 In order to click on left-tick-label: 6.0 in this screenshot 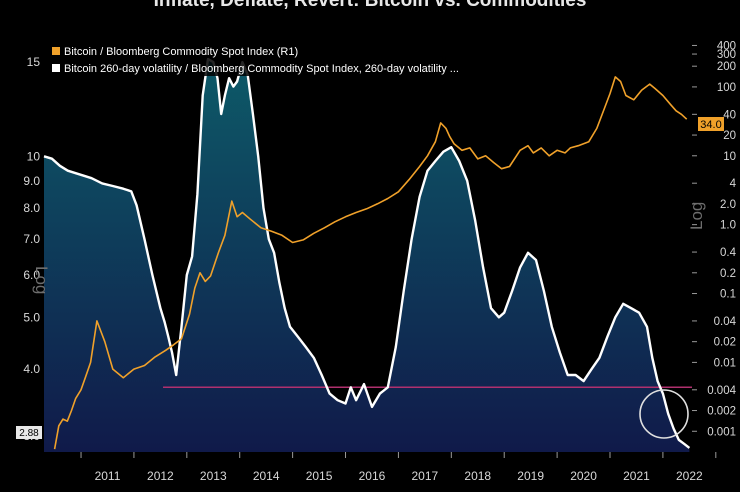, I will do `click(31, 275)`.